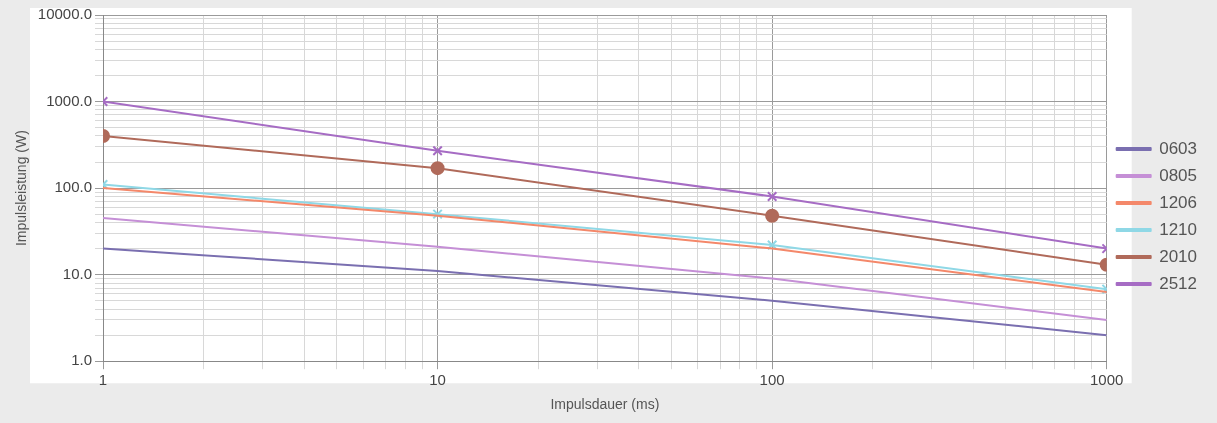 This screenshot has height=423, width=1217. I want to click on x-axis-title: Impulsdauer (ms), so click(605, 404).